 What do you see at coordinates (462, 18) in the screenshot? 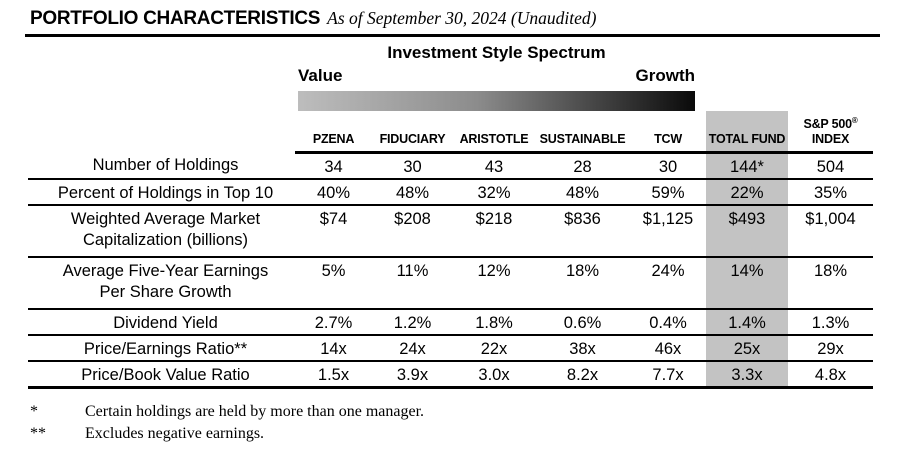
I see `page-subtitle: As of September 30, 2024 (Unaudited)` at bounding box center [462, 18].